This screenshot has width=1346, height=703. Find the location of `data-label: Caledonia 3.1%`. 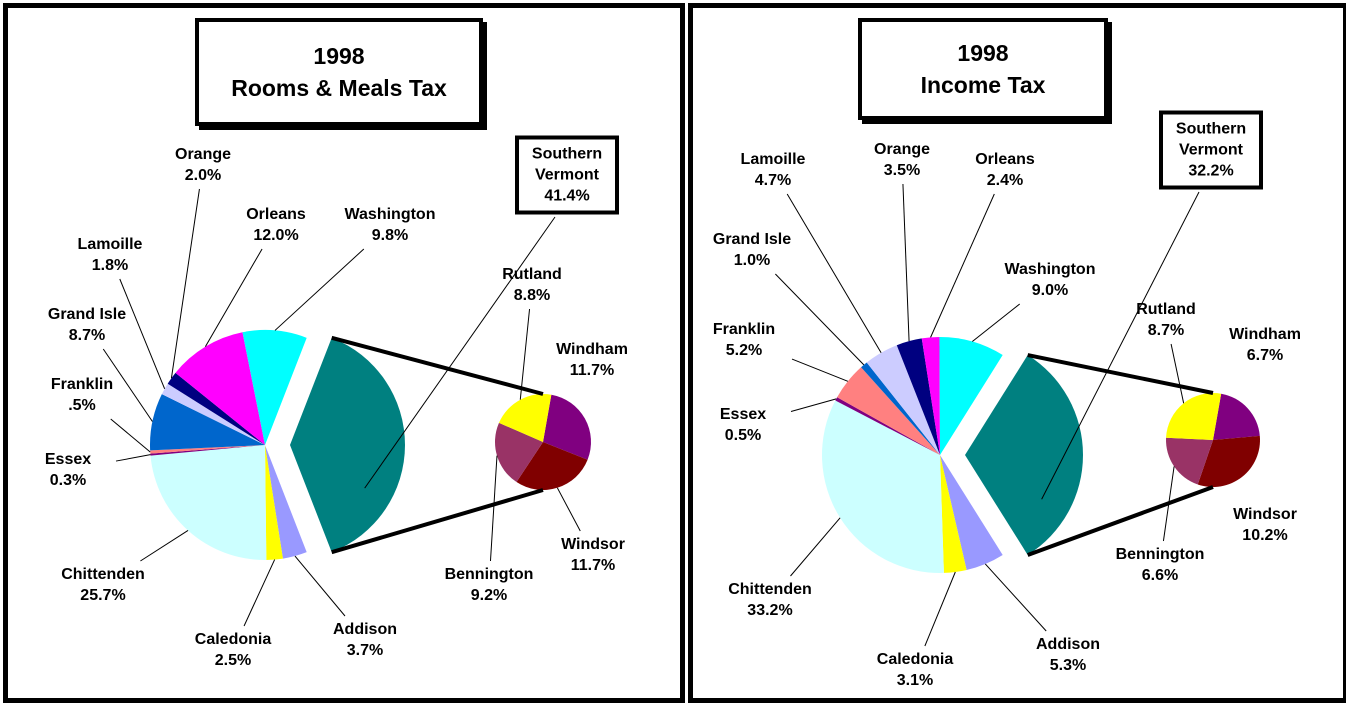

data-label: Caledonia 3.1% is located at coordinates (915, 670).